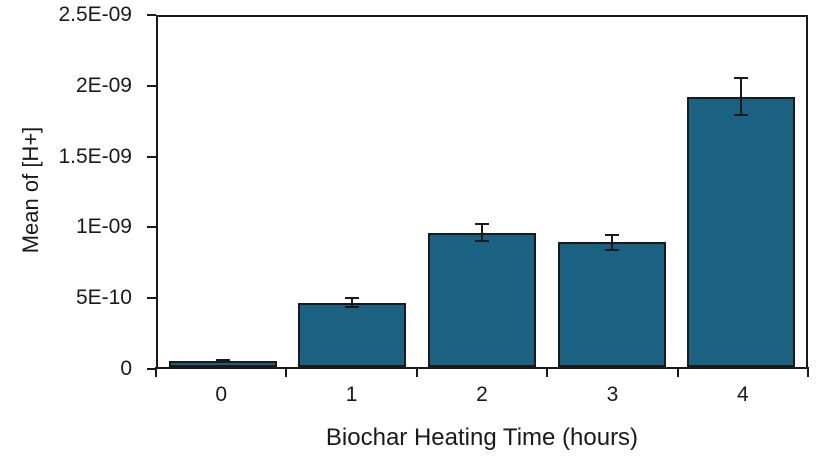  I want to click on y-tick-marks, so click(151, 192).